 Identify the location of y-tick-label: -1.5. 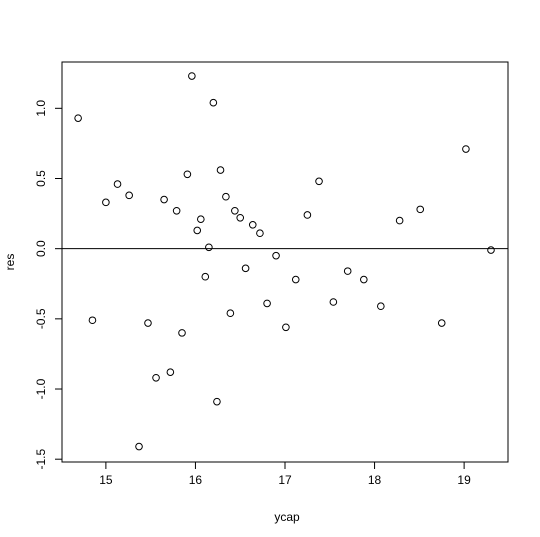
(41, 459).